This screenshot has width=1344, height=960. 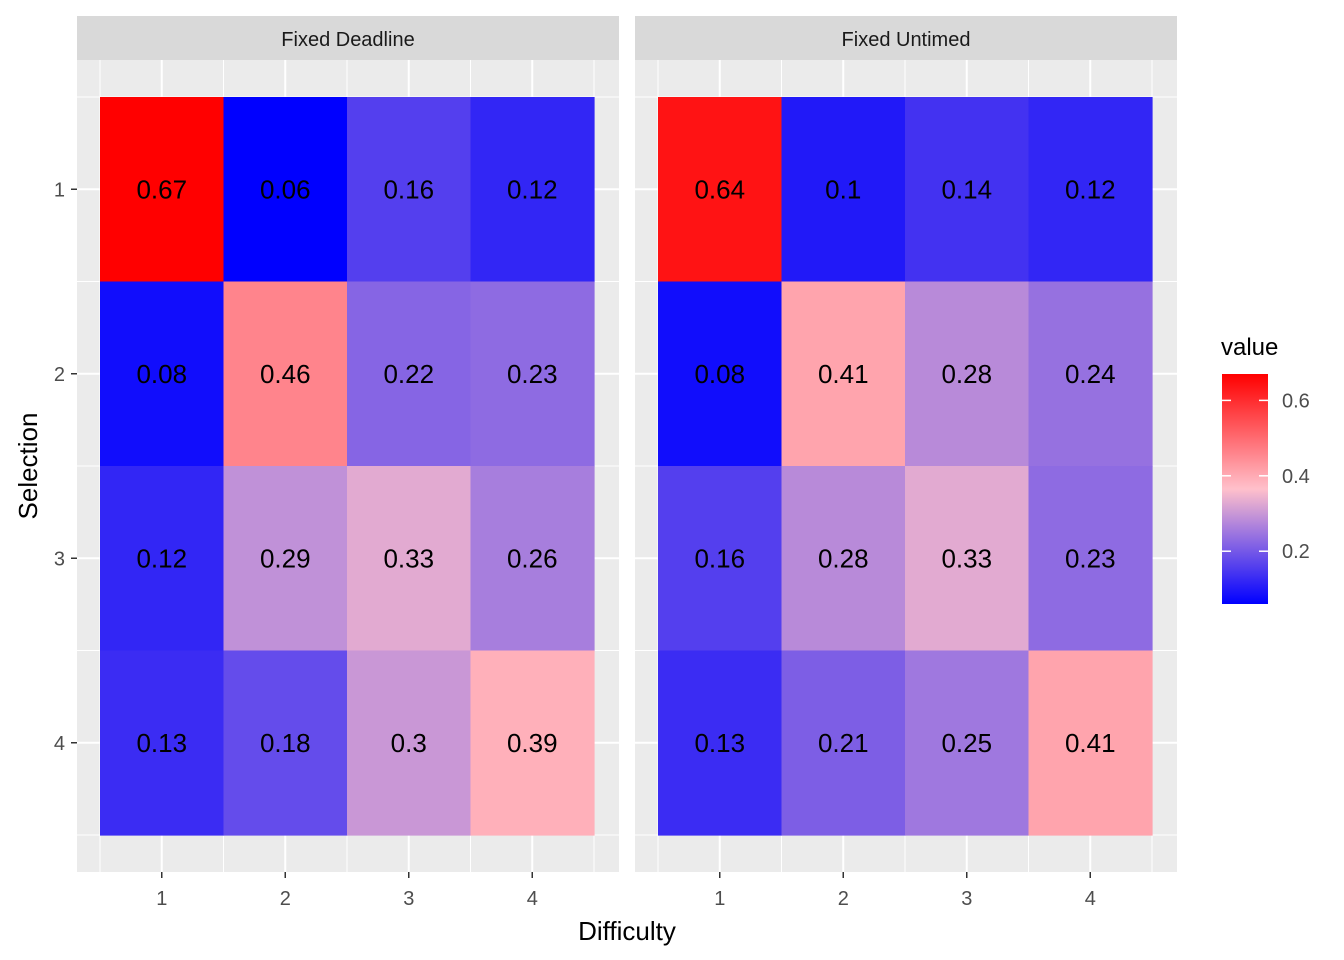 I want to click on tile-value-label: 0.24, so click(x=1090, y=374).